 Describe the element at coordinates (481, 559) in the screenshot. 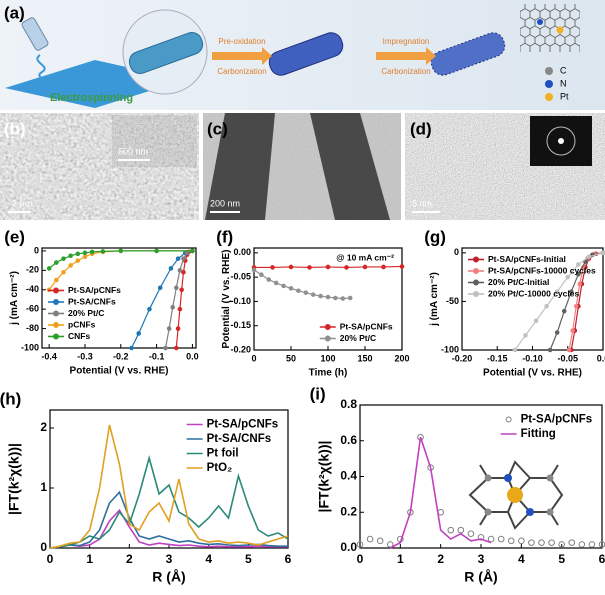

I see `x-tick-label: 3` at that location.